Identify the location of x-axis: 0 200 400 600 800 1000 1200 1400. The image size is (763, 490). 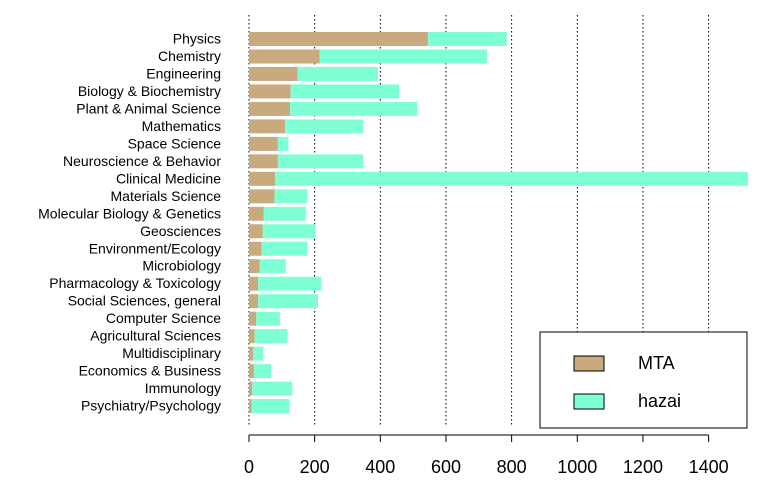
(486, 455).